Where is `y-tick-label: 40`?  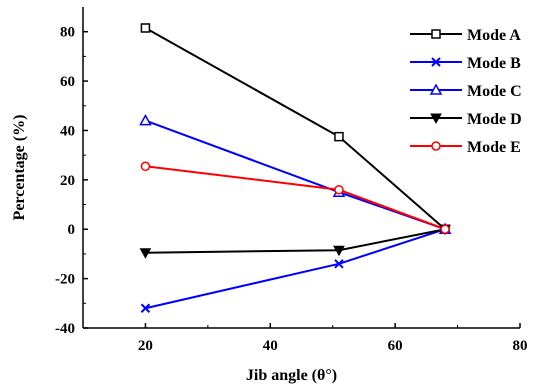 y-tick-label: 40 is located at coordinates (67, 131).